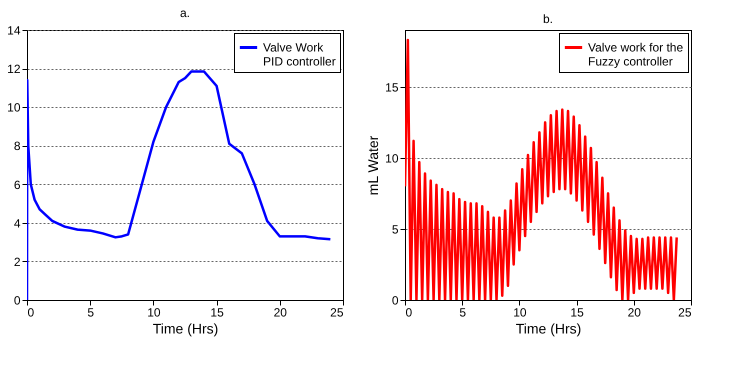 This screenshot has height=378, width=755. I want to click on y-tick-label: 4, so click(17, 223).